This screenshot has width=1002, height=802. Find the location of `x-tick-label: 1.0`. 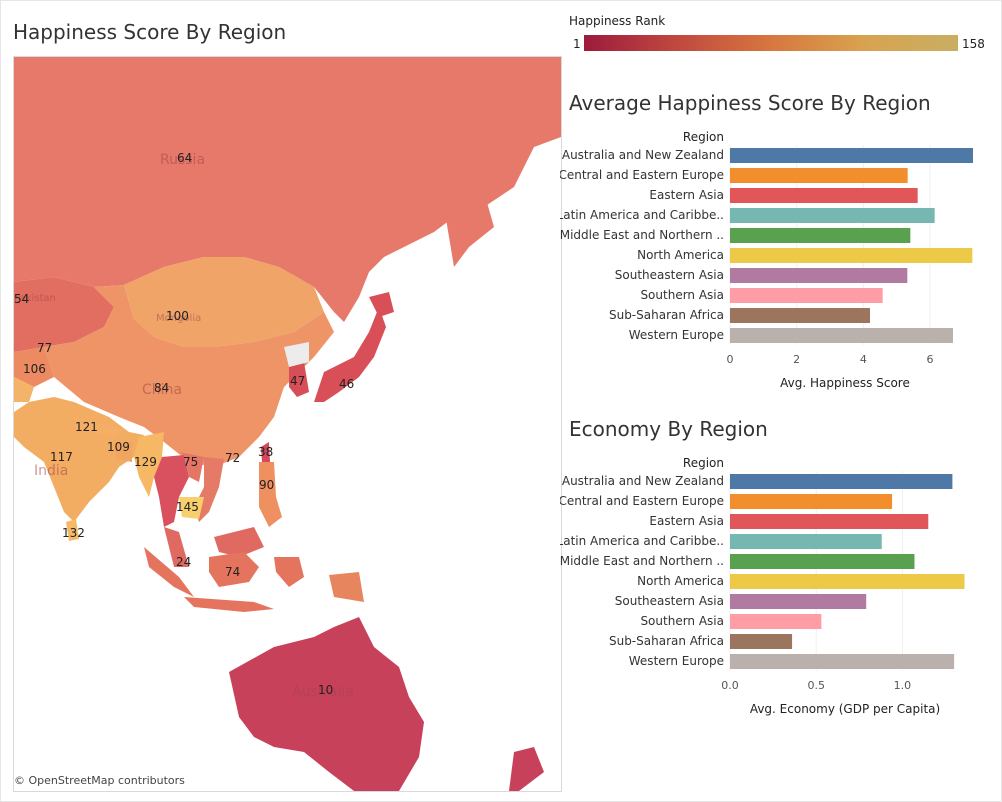

x-tick-label: 1.0 is located at coordinates (903, 685).